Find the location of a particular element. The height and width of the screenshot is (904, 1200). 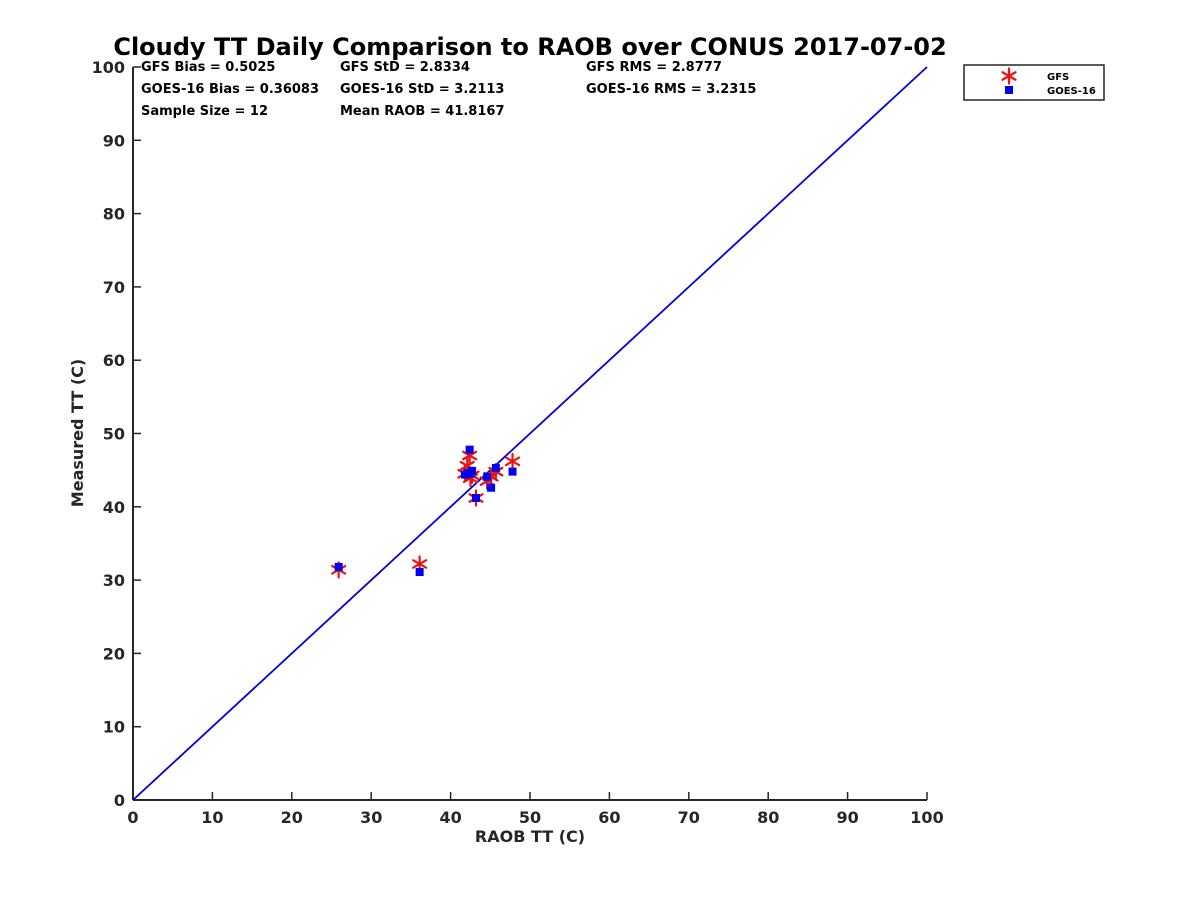

x-axis-label: RAOB TT (C) is located at coordinates (530, 836).